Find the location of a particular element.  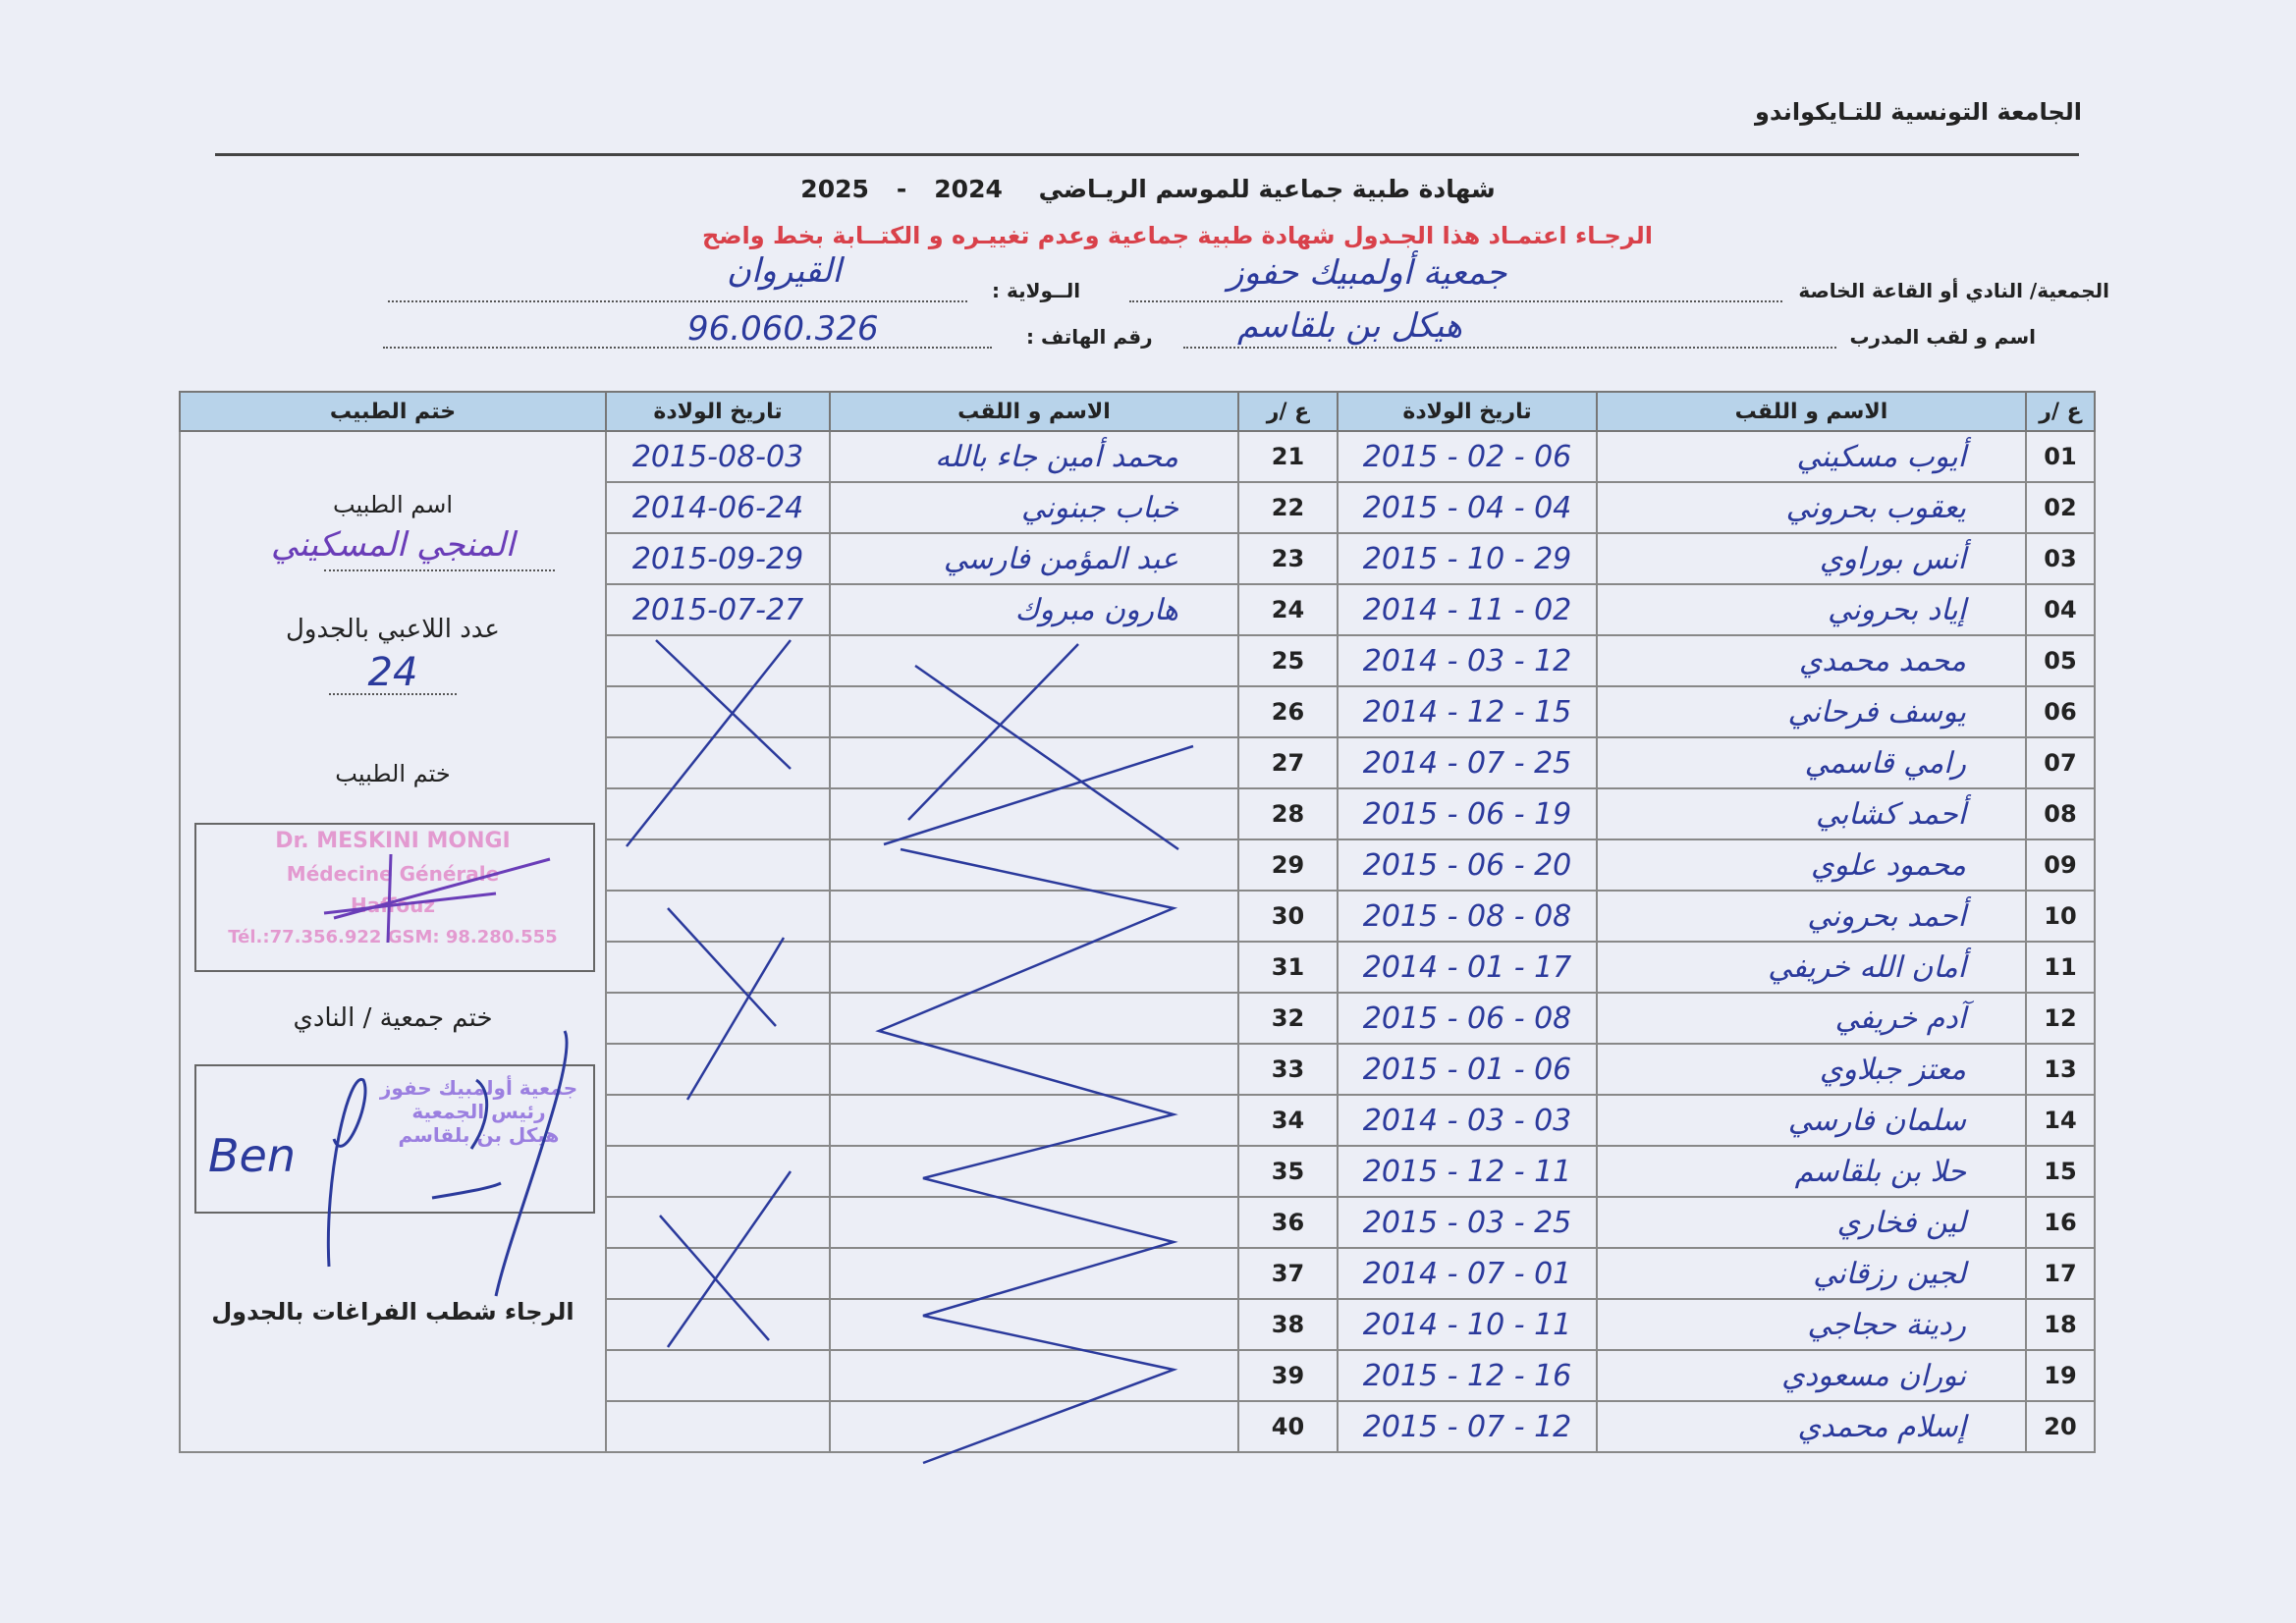

player-name: آدم خريفي is located at coordinates (1811, 1019).